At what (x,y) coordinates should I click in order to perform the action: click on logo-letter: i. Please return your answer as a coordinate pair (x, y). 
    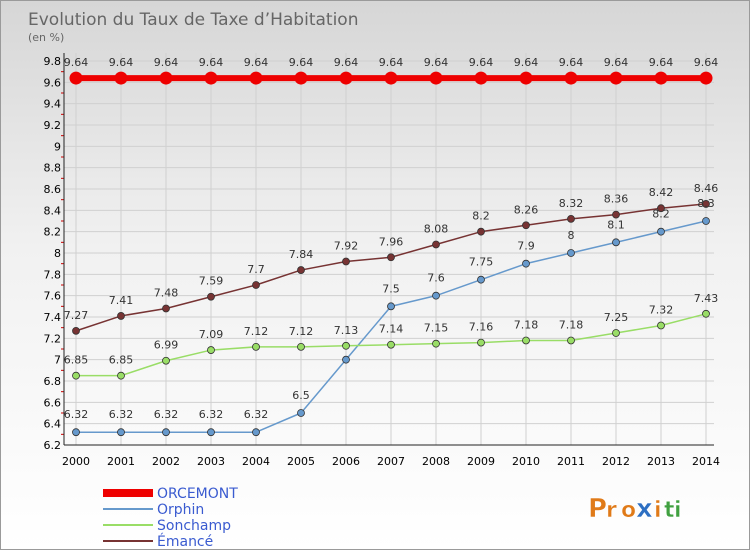
    Looking at the image, I should click on (678, 510).